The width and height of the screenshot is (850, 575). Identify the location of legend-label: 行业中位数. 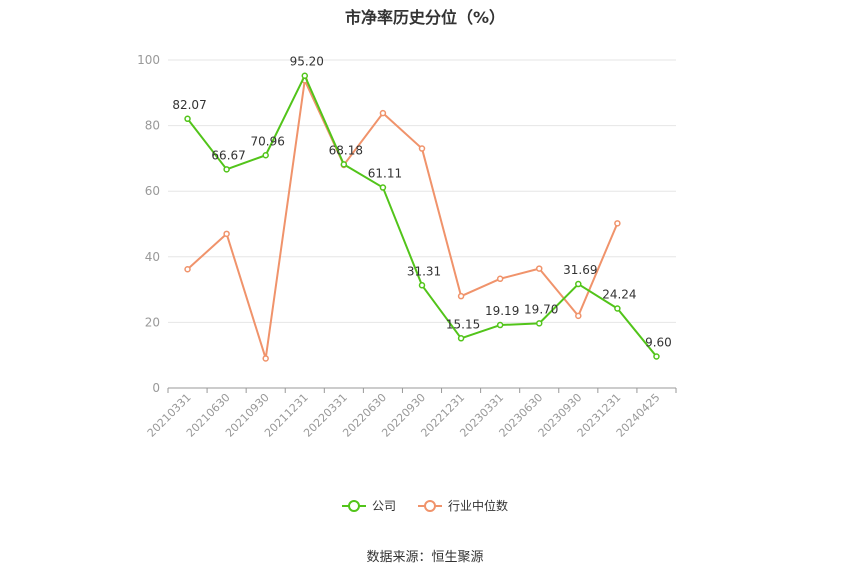
(478, 506).